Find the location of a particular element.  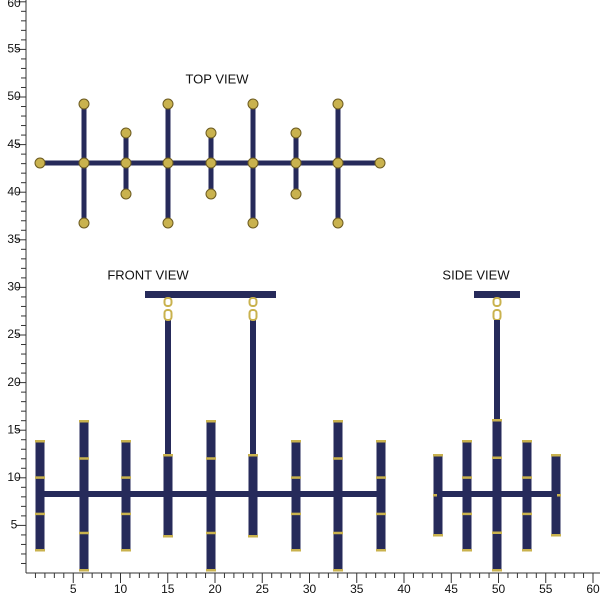

y-tick-label: 45 is located at coordinates (14, 144).